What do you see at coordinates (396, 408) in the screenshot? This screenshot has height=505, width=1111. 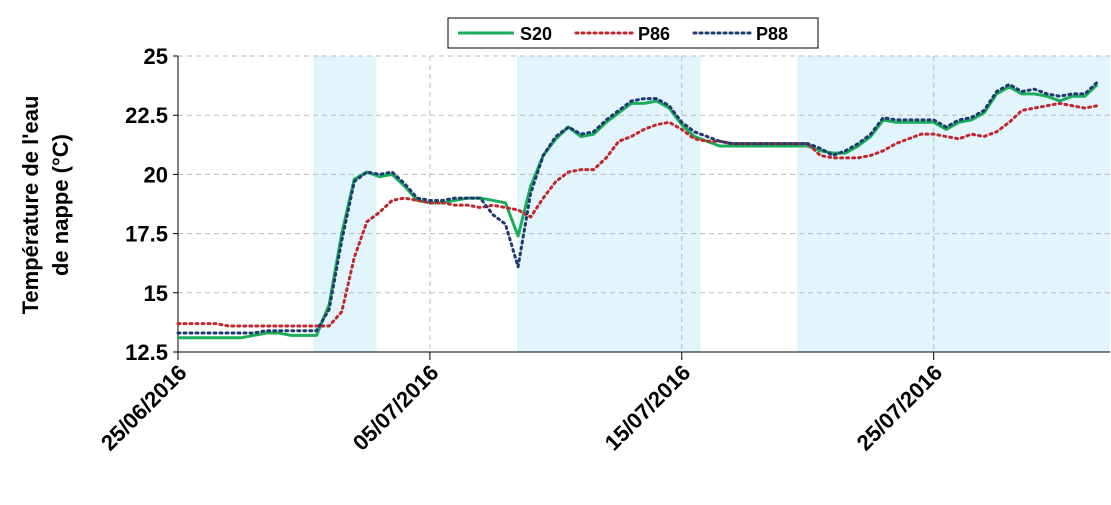 I see `x-tick-label: 05/07/2016` at bounding box center [396, 408].